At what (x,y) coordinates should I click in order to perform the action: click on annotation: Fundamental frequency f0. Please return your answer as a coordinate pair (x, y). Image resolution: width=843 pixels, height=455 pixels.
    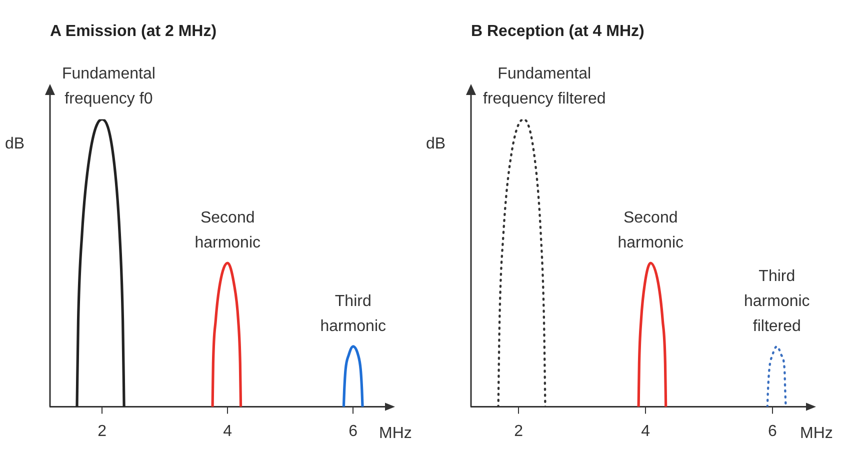
    Looking at the image, I should click on (109, 87).